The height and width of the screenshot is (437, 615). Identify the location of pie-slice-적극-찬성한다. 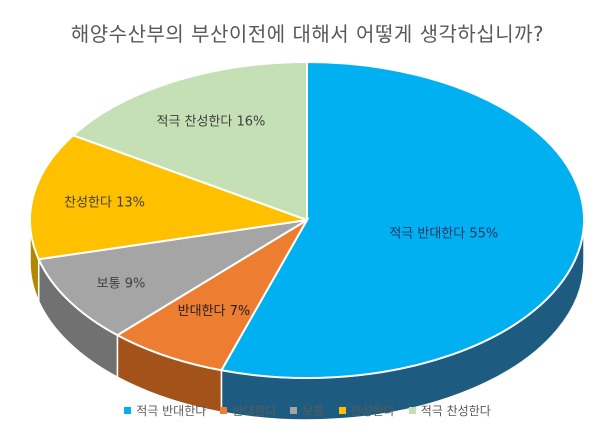
(189, 141).